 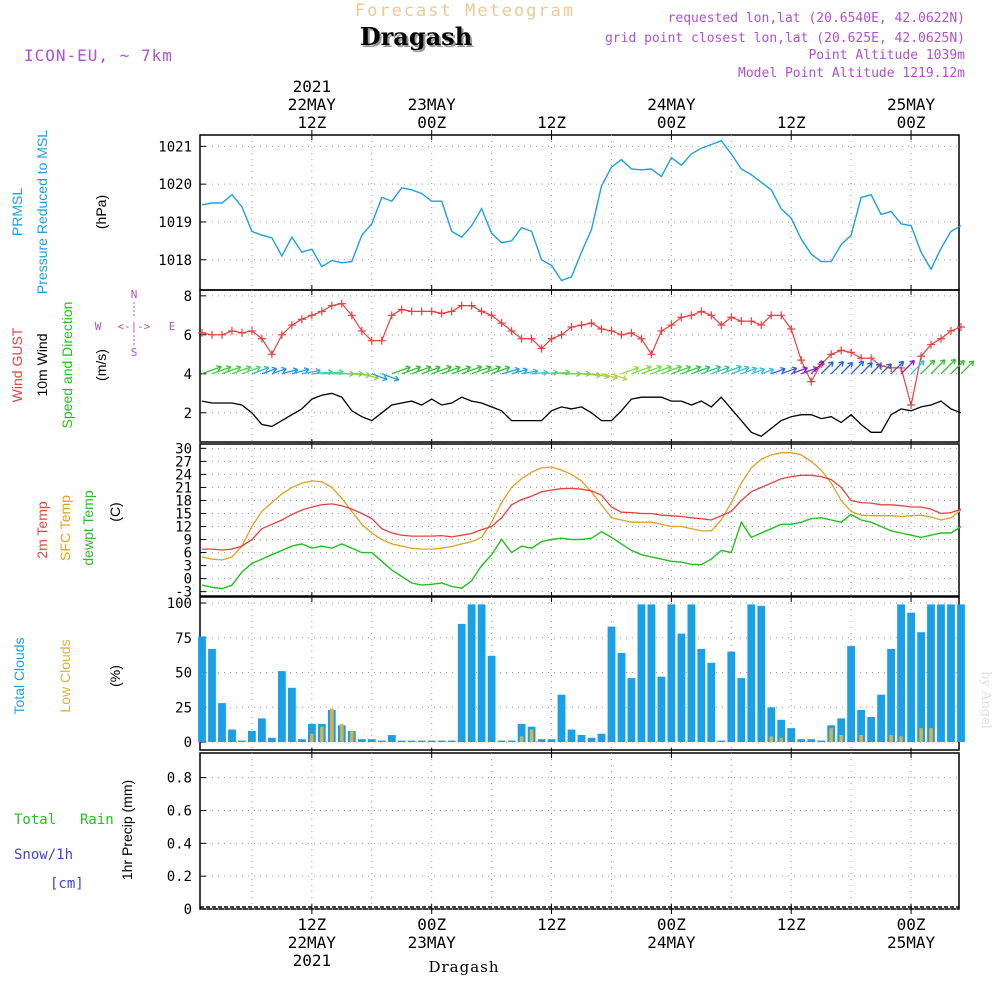 I want to click on y-tick-label: 2, so click(x=188, y=414).